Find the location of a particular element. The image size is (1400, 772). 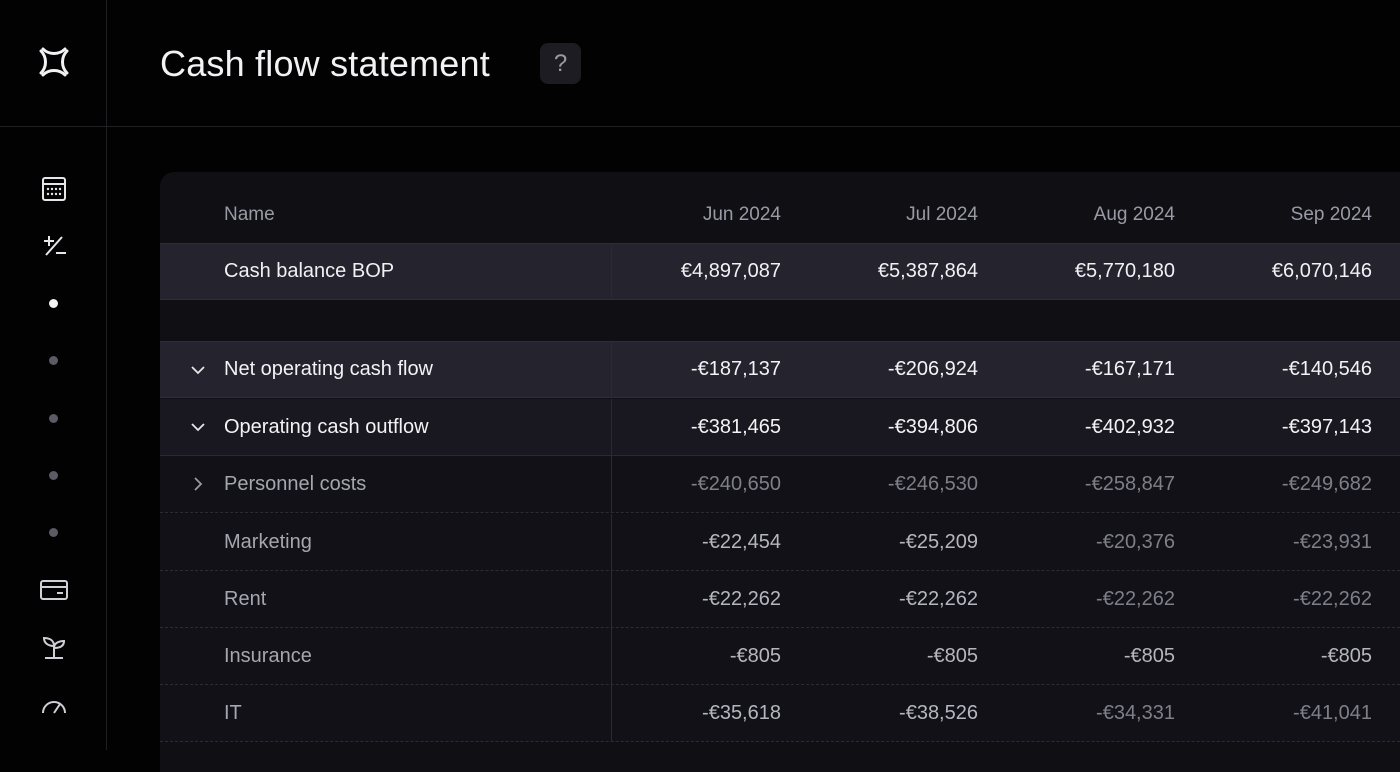

card-icon is located at coordinates (53, 590).